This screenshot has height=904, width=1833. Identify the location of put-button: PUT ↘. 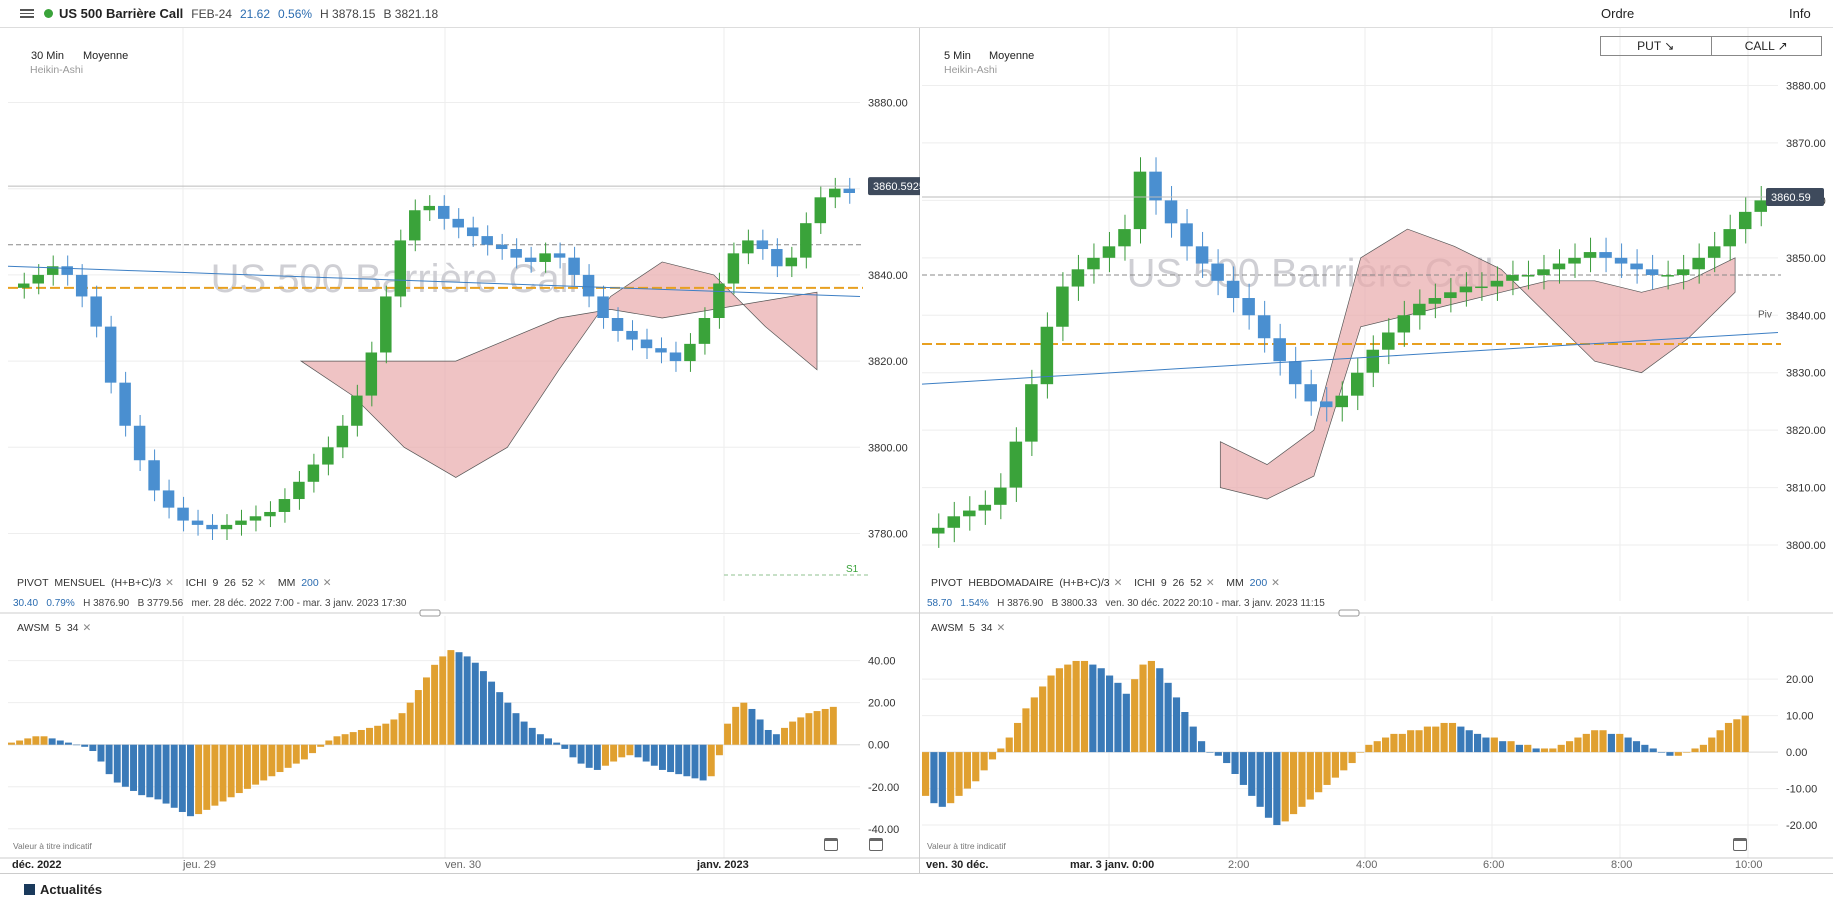
(1656, 46).